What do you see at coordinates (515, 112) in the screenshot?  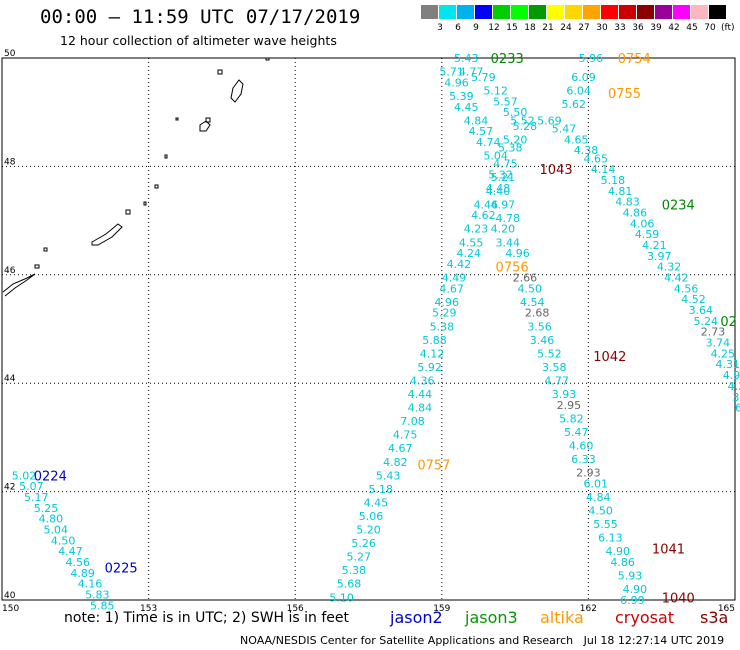 I see `wave-height-value: 5.50` at bounding box center [515, 112].